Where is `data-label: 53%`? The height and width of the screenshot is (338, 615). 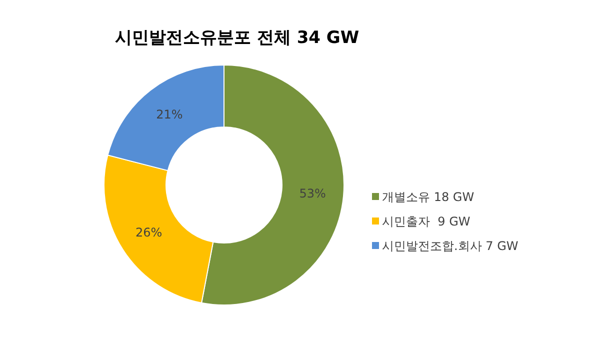
data-label: 53% is located at coordinates (312, 193).